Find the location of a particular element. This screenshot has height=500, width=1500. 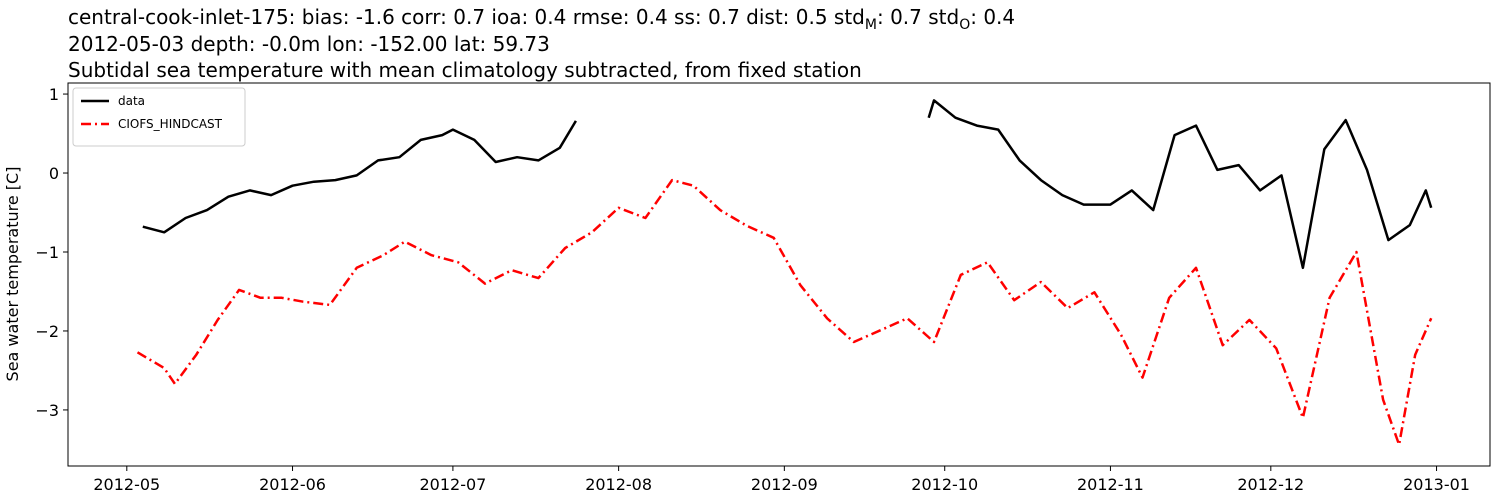

legend: data CIOFS_HINDCAST is located at coordinates (159, 117).